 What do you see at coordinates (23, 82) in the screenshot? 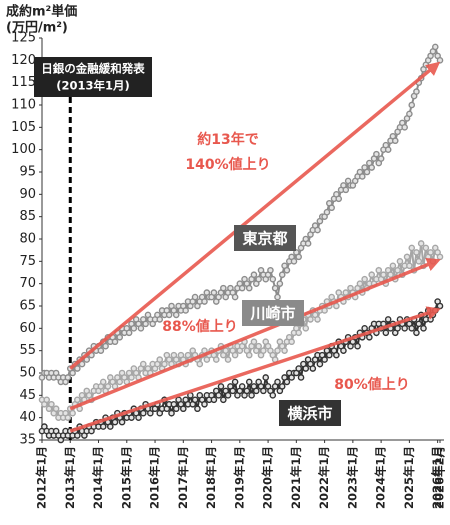
I see `y-tick-label: 115` at bounding box center [23, 82].